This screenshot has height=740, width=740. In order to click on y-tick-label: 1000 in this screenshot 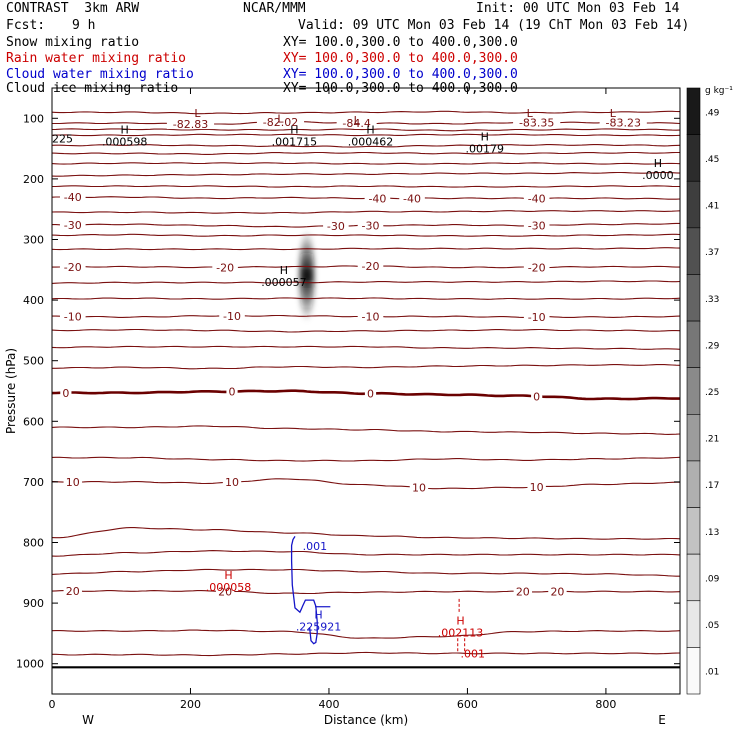, I will do `click(30, 664)`.